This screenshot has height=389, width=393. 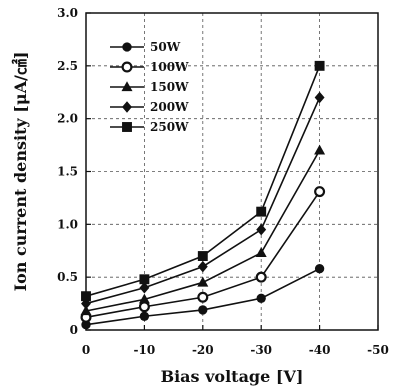 I want to click on y-tick-label: 0, so click(x=74, y=330).